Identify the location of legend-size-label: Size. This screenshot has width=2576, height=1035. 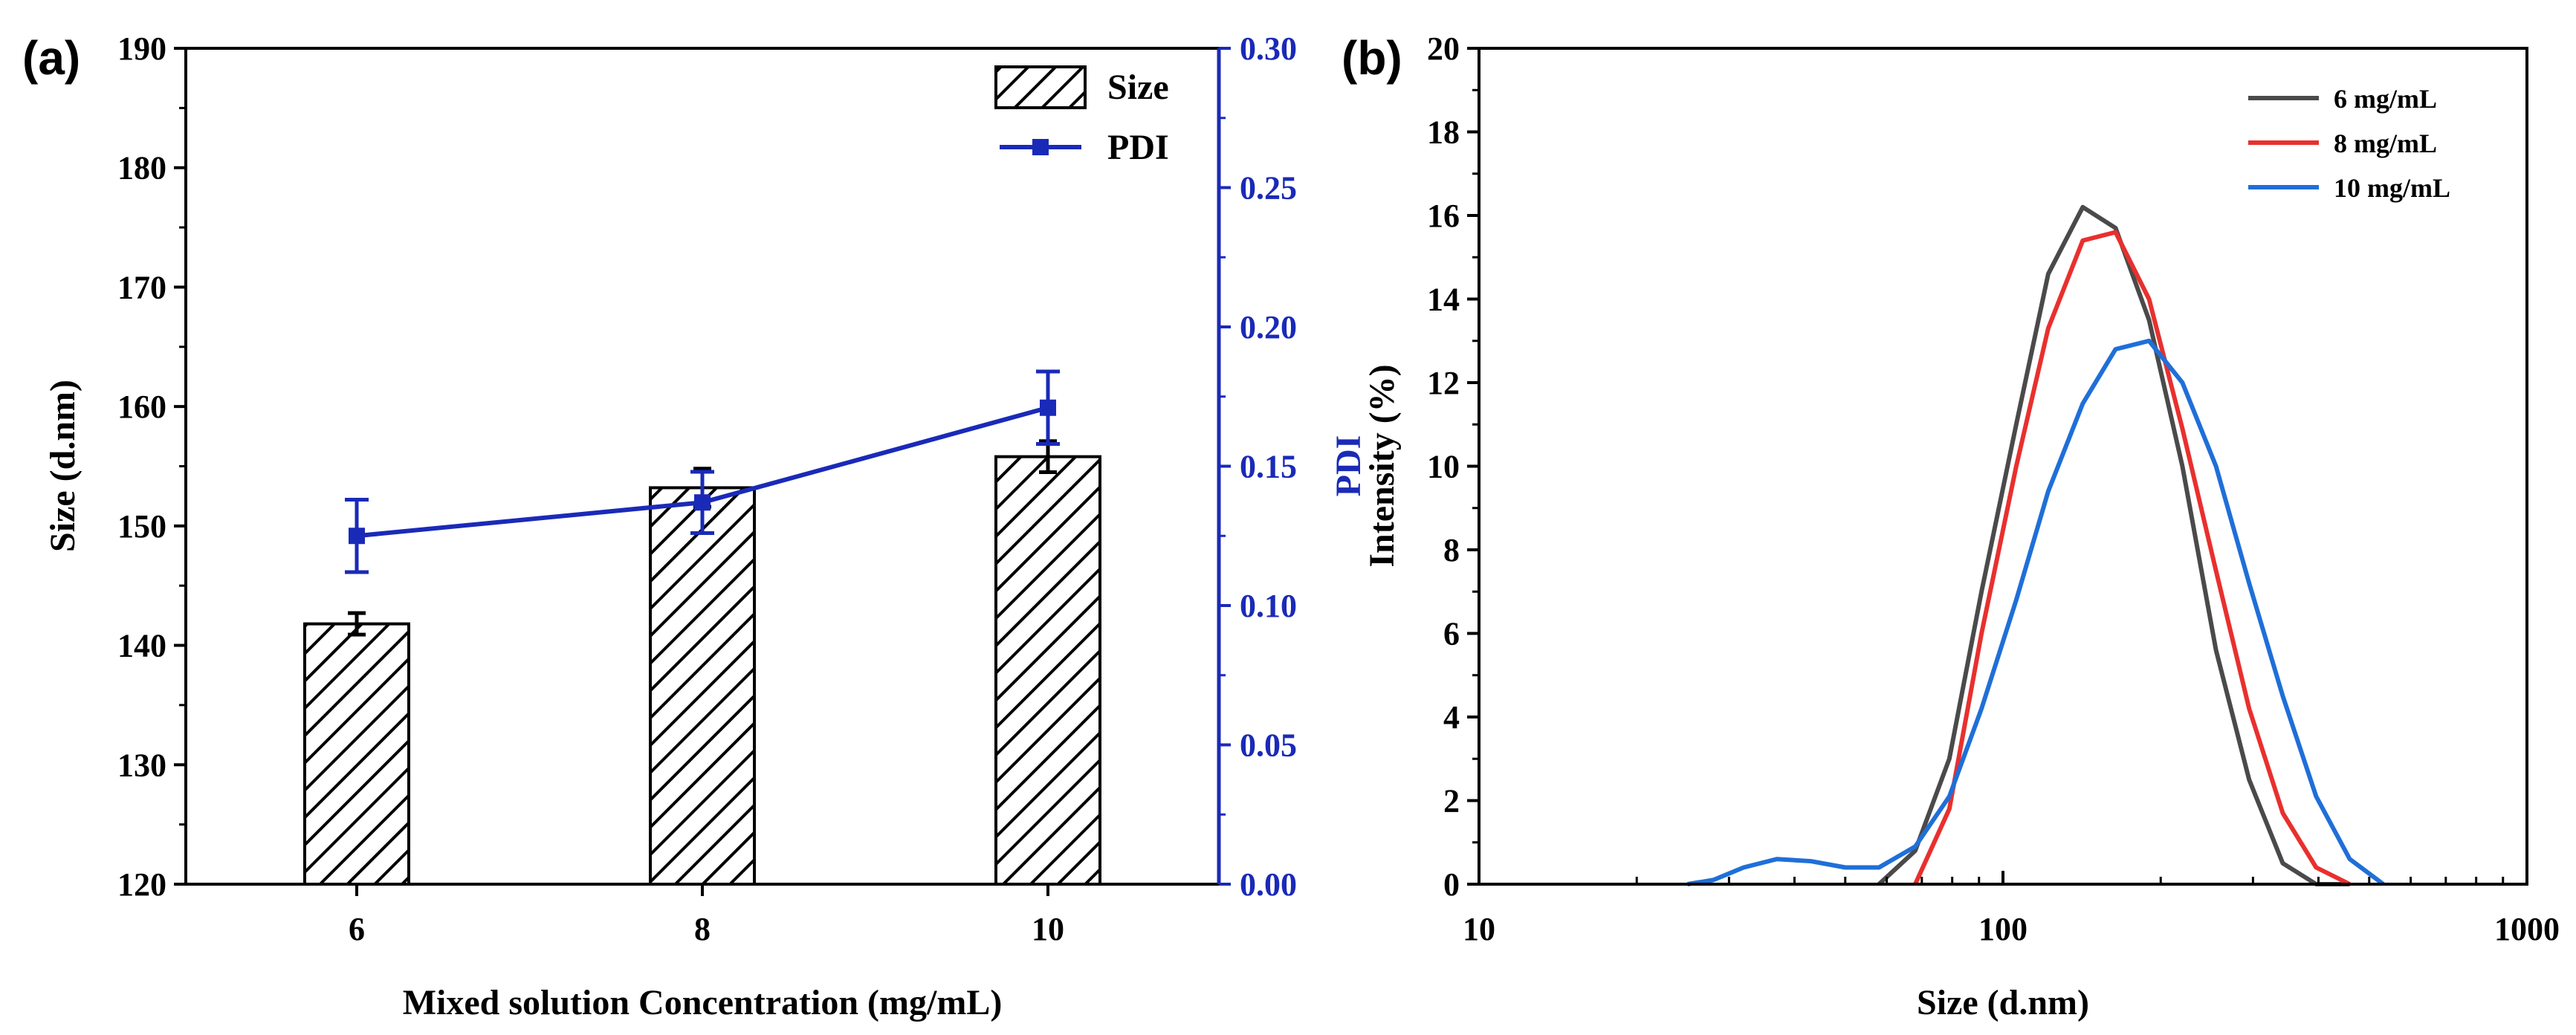
(1138, 87).